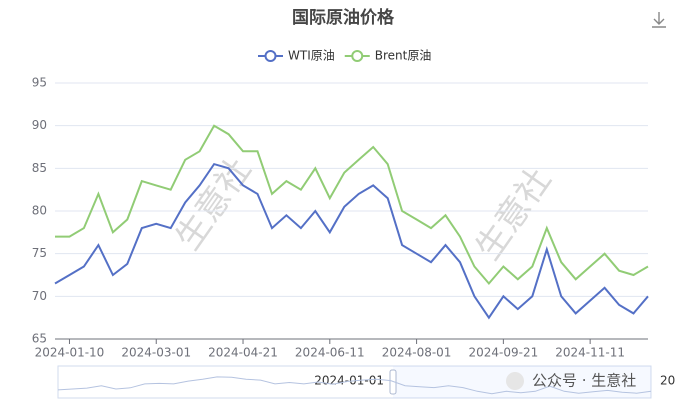 The image size is (687, 408). What do you see at coordinates (156, 353) in the screenshot?
I see `x-tick-label: 2024-03-01` at bounding box center [156, 353].